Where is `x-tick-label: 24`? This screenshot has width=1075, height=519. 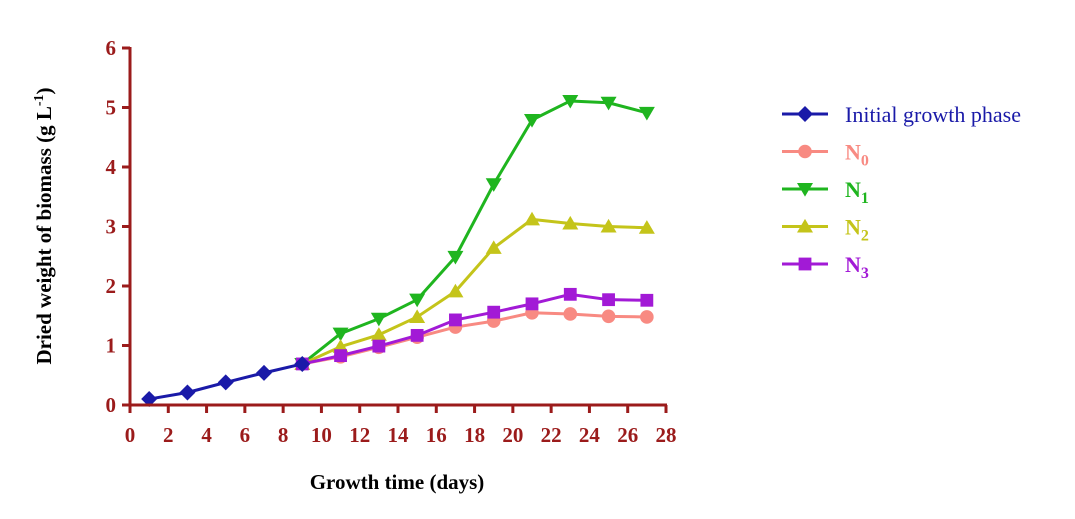
x-tick-label: 24 is located at coordinates (590, 435).